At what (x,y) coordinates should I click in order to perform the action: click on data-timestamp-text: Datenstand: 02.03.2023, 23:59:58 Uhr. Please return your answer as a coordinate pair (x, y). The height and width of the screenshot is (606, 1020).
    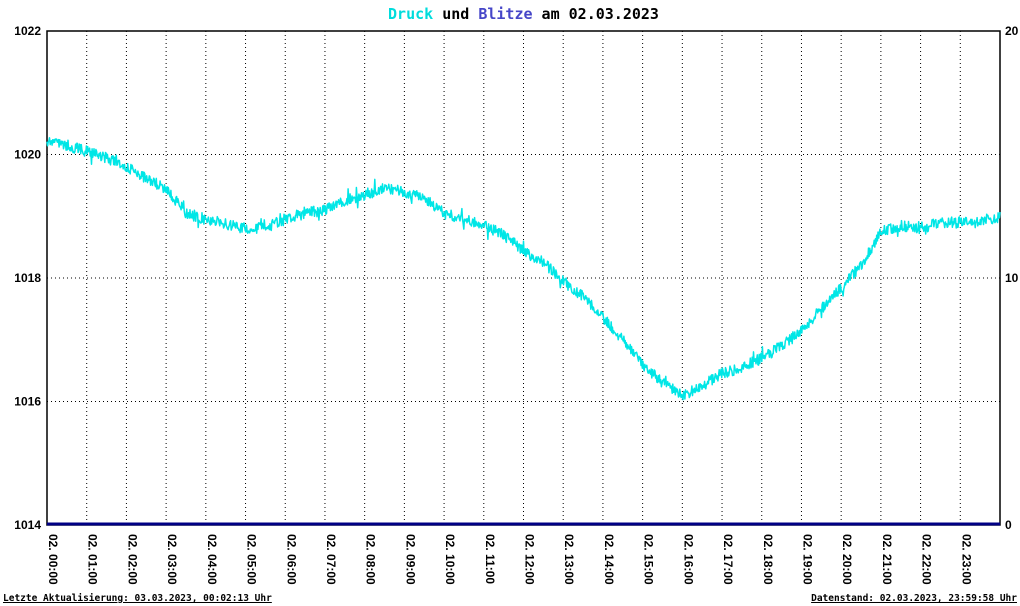
    Looking at the image, I should click on (914, 598).